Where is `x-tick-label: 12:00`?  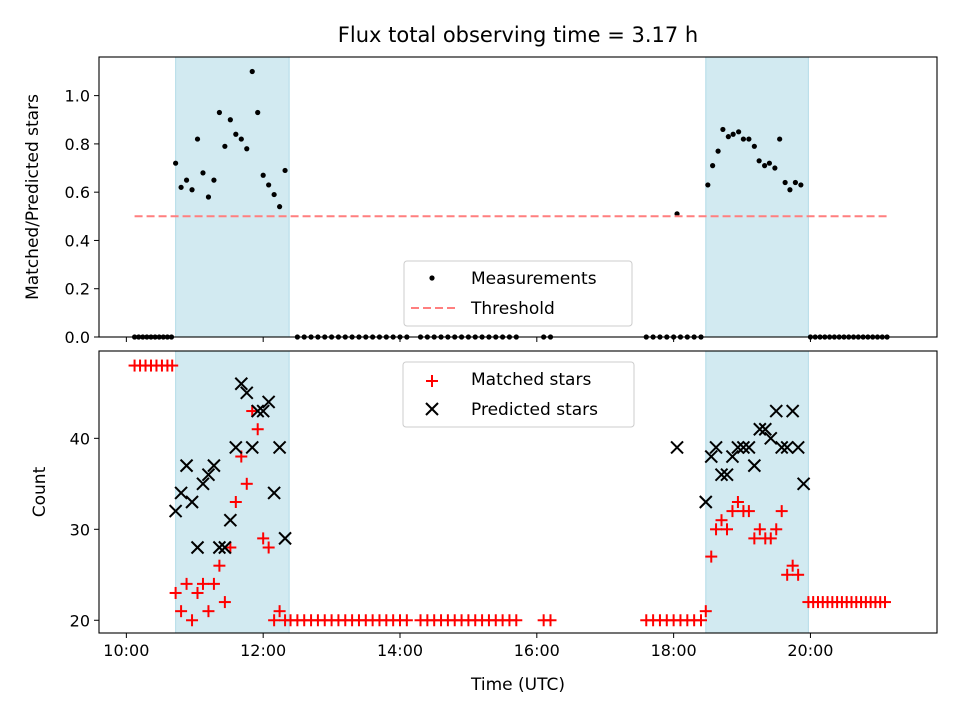
x-tick-label: 12:00 is located at coordinates (263, 650).